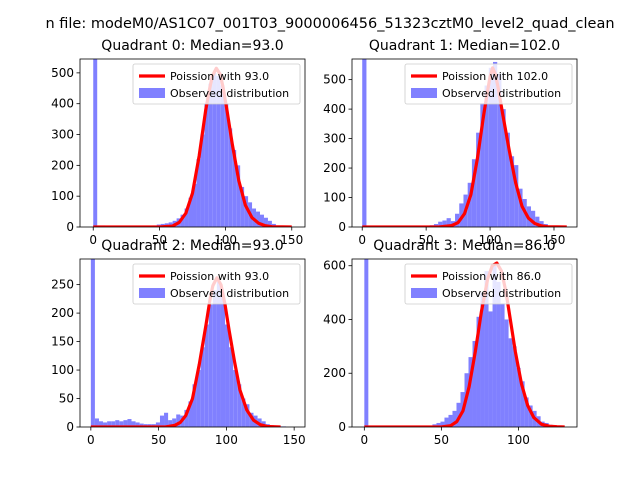  What do you see at coordinates (66, 399) in the screenshot?
I see `y-tick-label: 50` at bounding box center [66, 399].